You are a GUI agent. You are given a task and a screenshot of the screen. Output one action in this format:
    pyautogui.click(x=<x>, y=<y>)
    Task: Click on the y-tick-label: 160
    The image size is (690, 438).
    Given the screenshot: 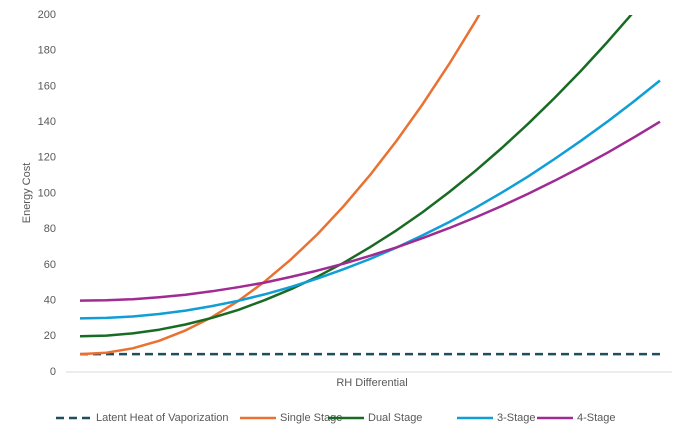 What is the action you would take?
    pyautogui.click(x=47, y=86)
    